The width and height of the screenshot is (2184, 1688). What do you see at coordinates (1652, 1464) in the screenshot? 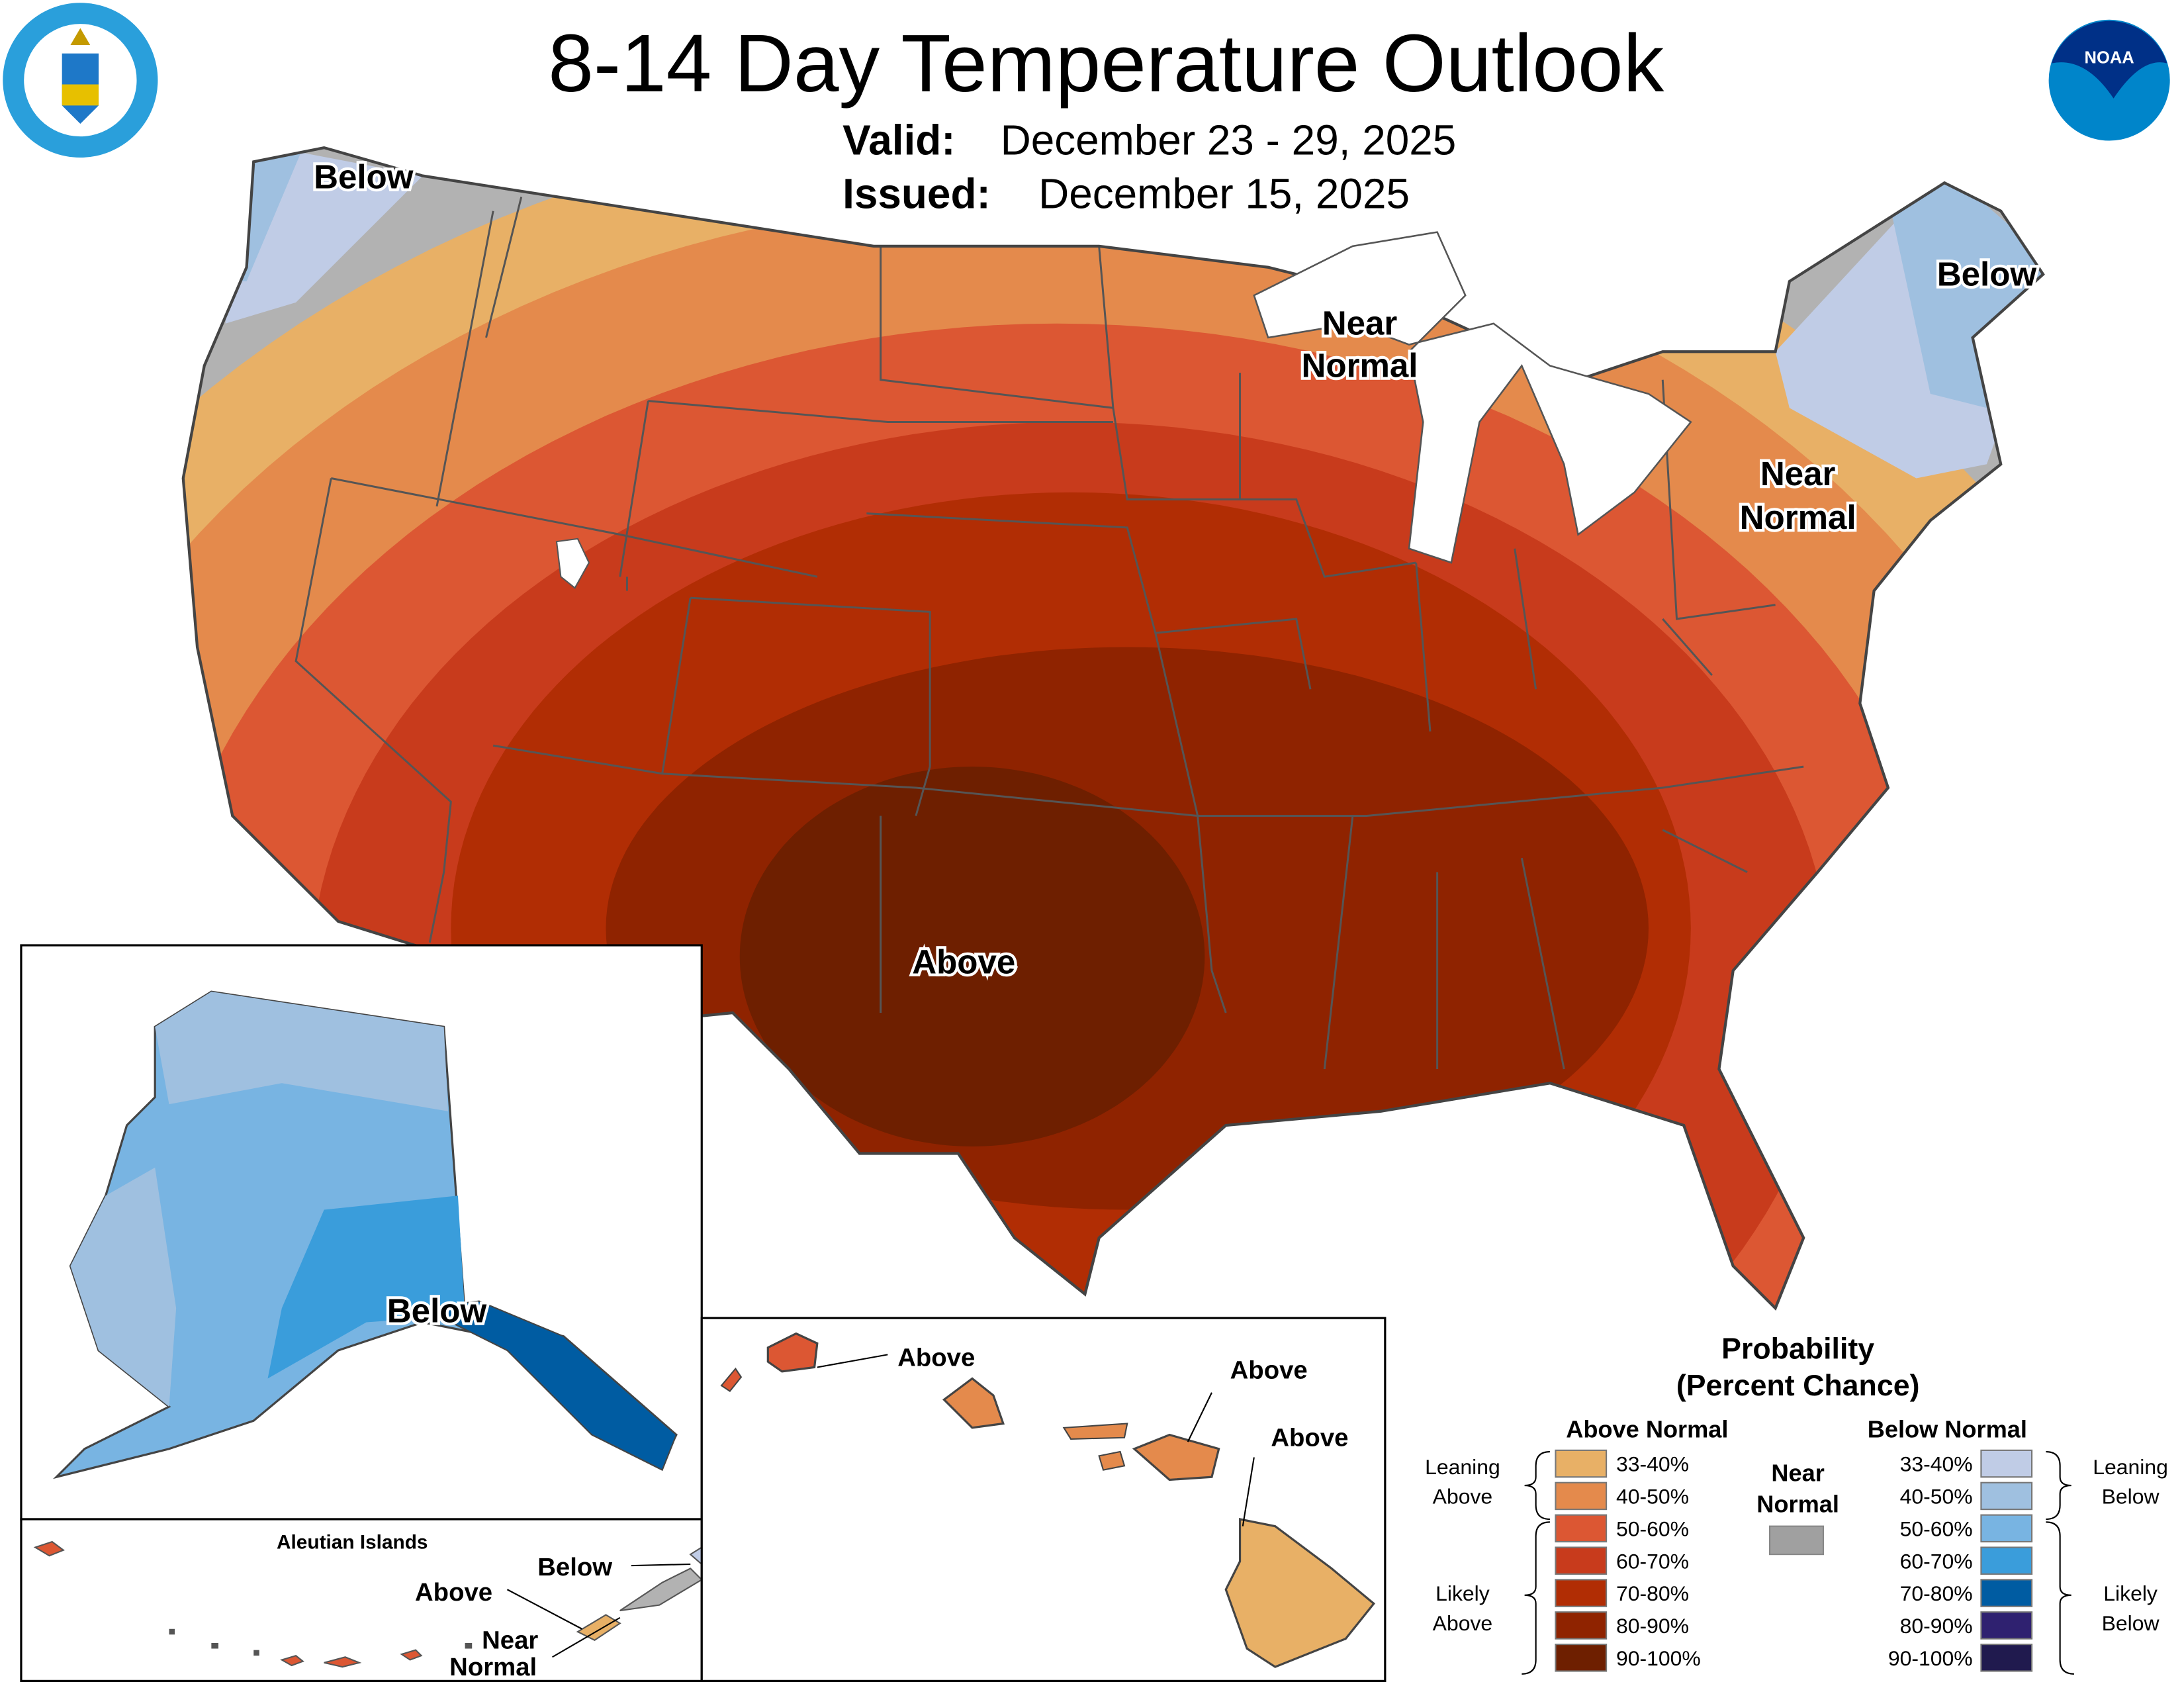
I see `legend-label-above-0: 33-40%` at bounding box center [1652, 1464].